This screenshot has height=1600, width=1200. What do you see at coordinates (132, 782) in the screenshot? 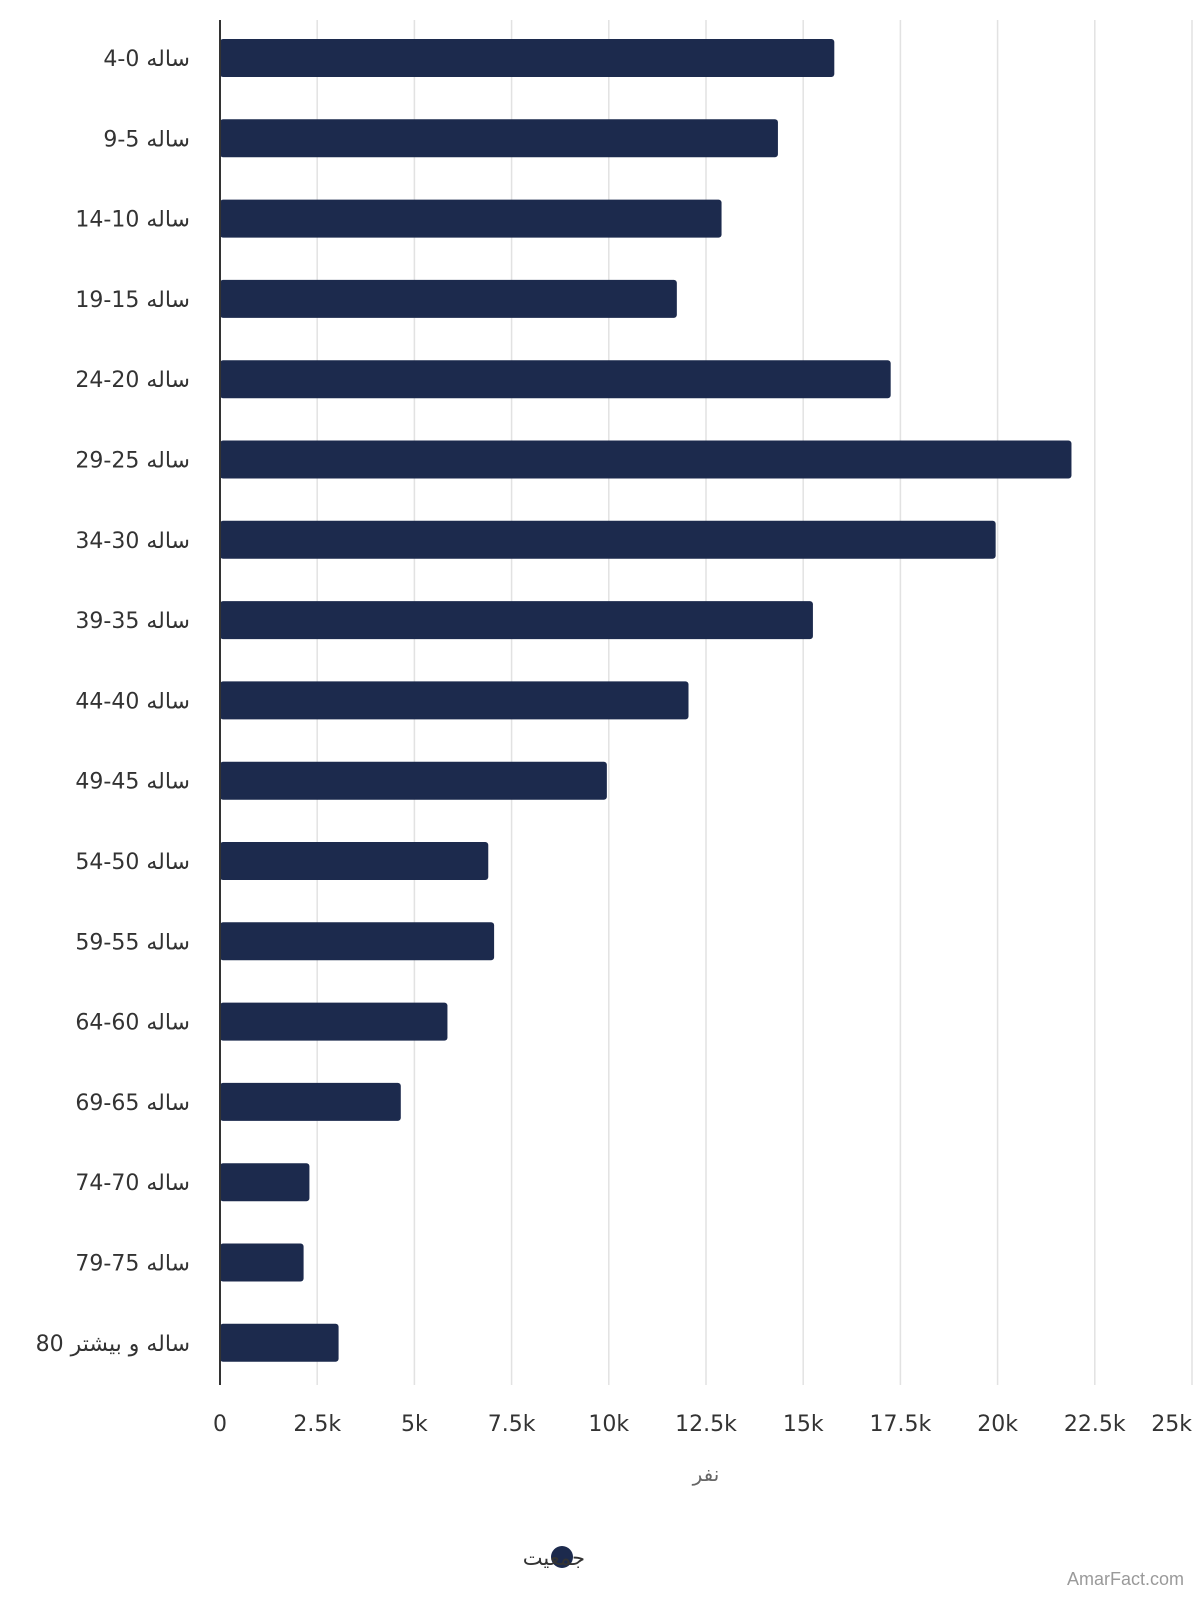
I see `category-label: ساله 45-49` at bounding box center [132, 782].